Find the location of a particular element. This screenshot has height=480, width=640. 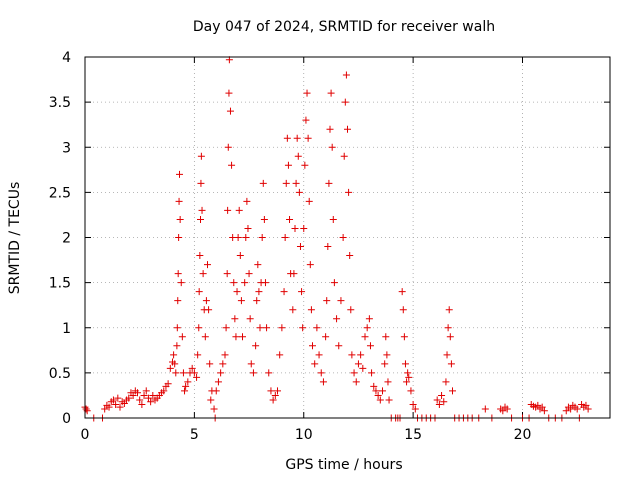

x-tick-label: 0 is located at coordinates (85, 435).